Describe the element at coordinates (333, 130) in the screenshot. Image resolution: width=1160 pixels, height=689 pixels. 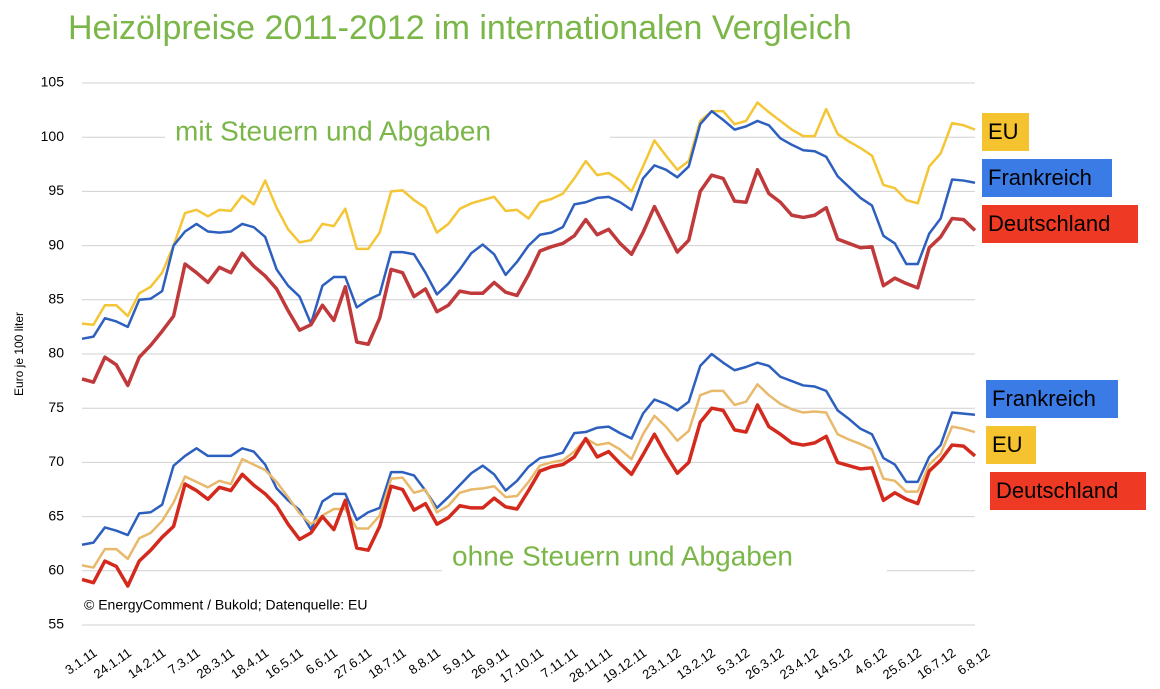
I see `annotation: mit Steuern und Abgaben` at that location.